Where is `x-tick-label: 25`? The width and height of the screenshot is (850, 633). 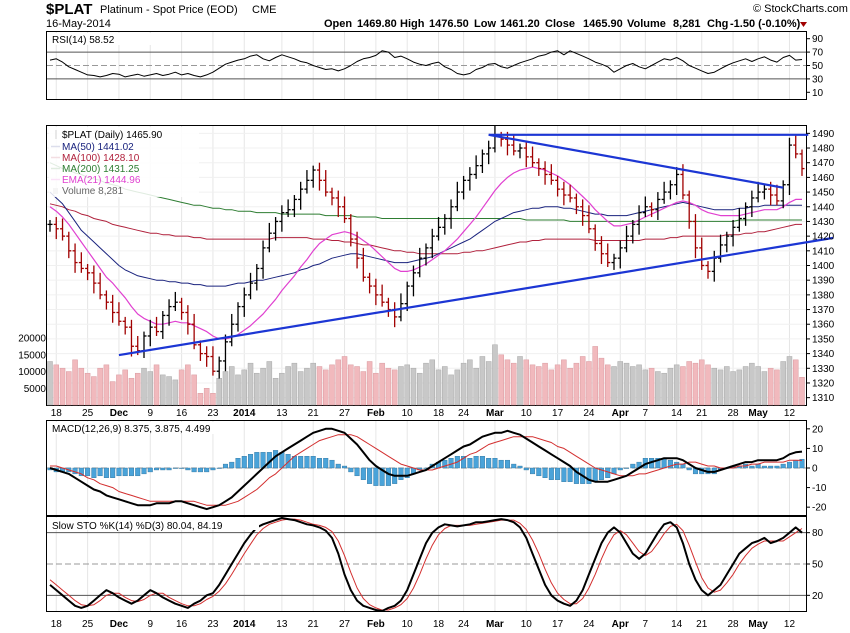 x-tick-label: 25 is located at coordinates (88, 413).